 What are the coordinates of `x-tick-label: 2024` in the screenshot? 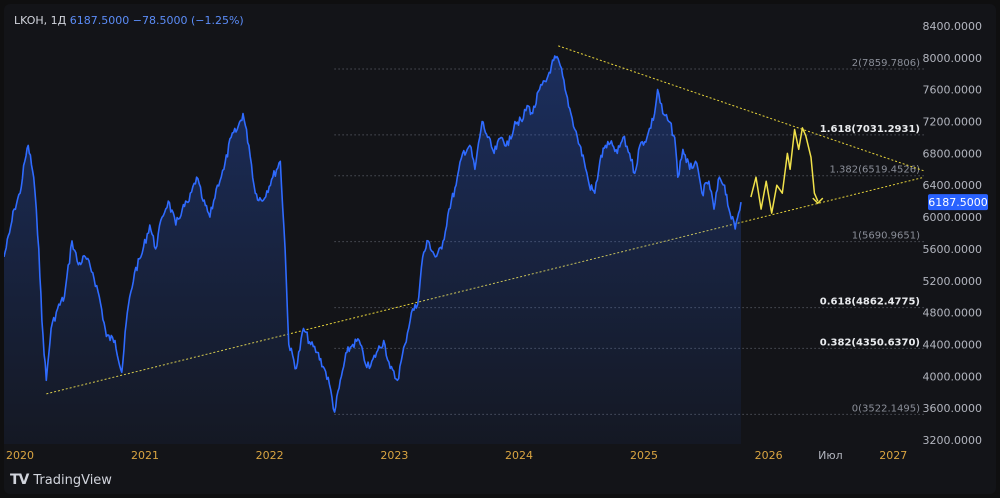 It's located at (519, 455).